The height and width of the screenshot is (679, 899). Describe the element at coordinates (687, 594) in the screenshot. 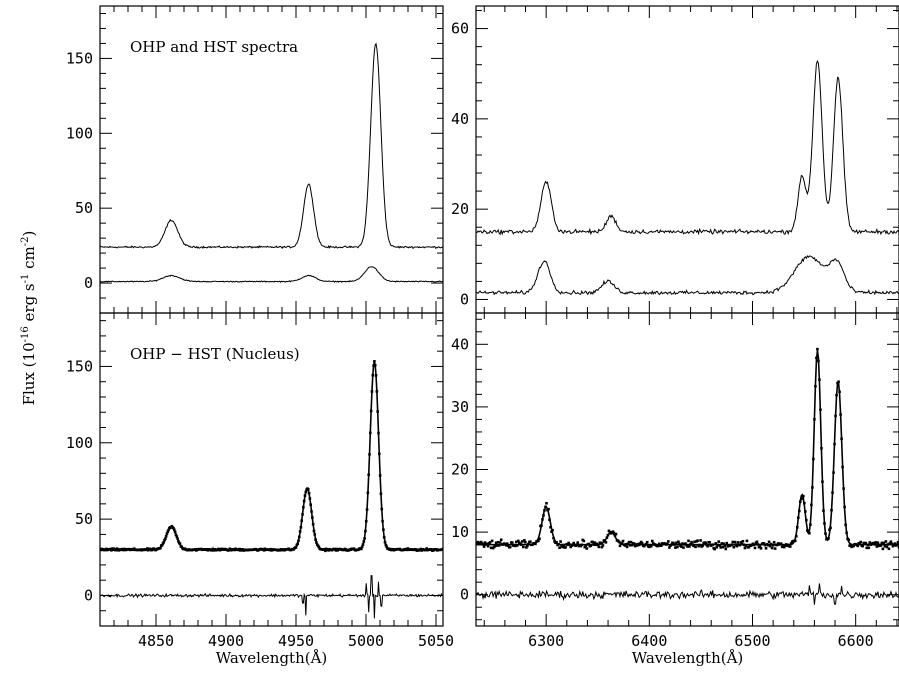

I see `residual-line` at that location.